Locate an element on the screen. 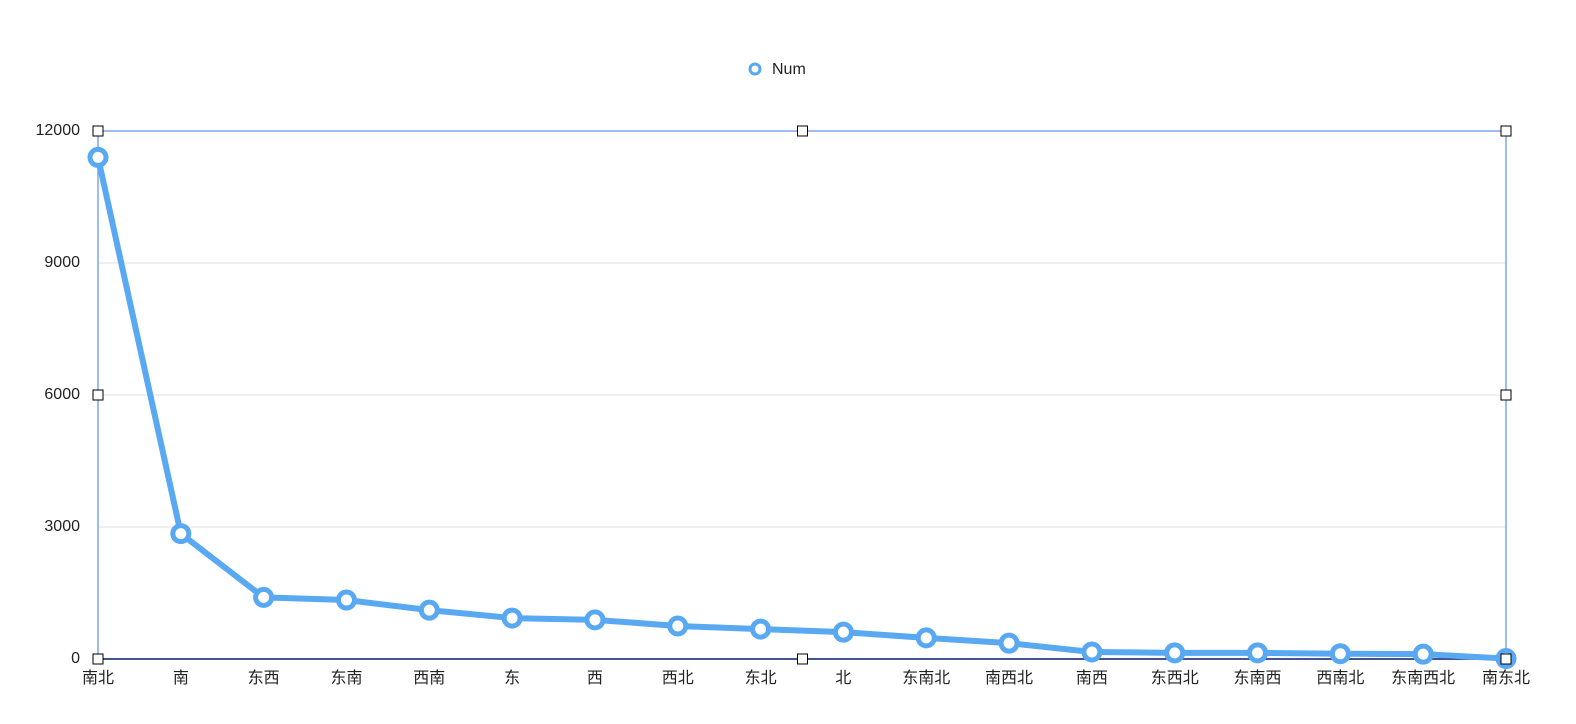 This screenshot has height=724, width=1576. x-tick-label: 东 is located at coordinates (512, 678).